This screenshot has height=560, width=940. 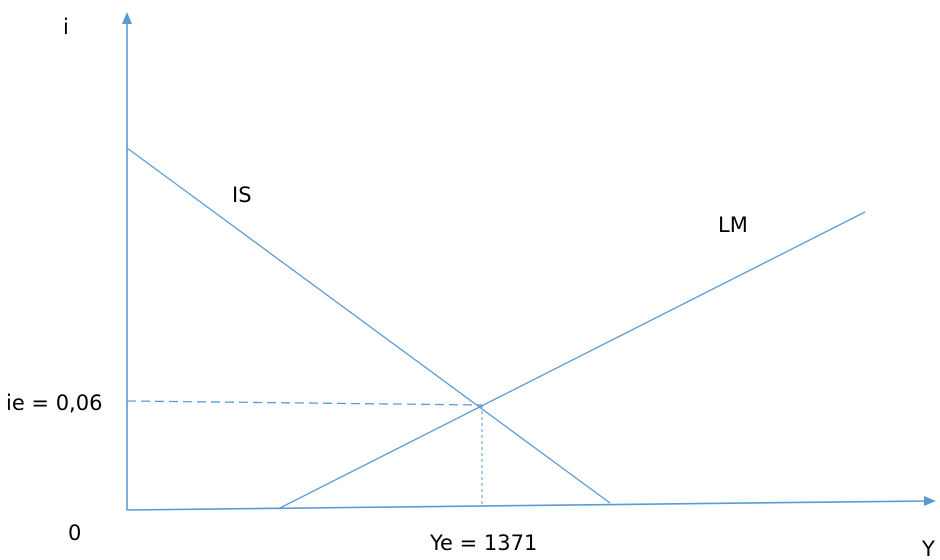 What do you see at coordinates (930, 501) in the screenshot?
I see `x-axis-arrowhead` at bounding box center [930, 501].